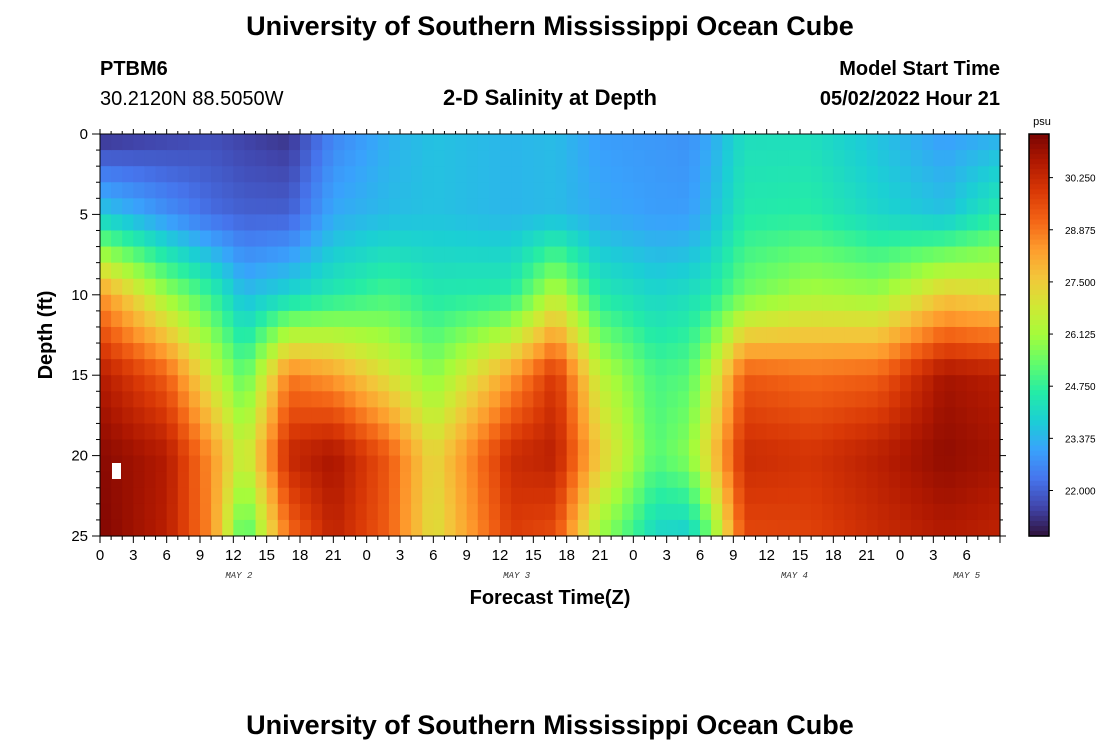  I want to click on x-tick-label: 12, so click(500, 555).